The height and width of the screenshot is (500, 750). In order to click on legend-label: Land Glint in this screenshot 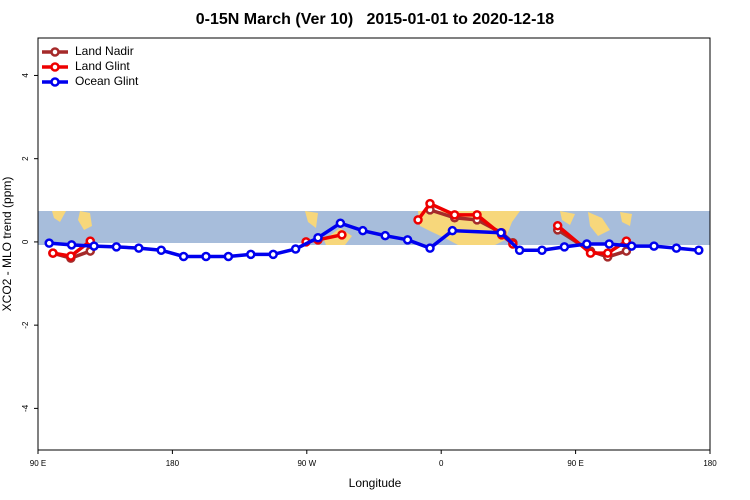, I will do `click(102, 66)`.